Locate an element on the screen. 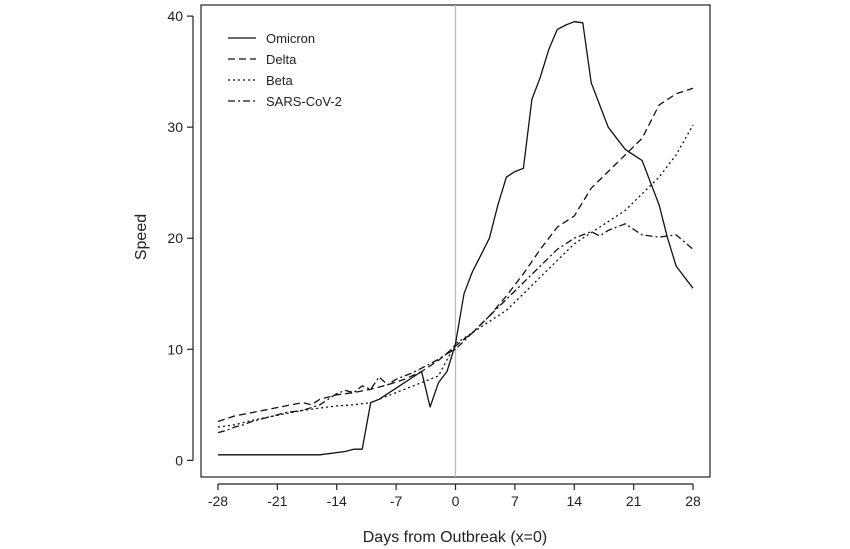 This screenshot has height=549, width=850. y-axis: 0 10 20 30 40 is located at coordinates (180, 238).